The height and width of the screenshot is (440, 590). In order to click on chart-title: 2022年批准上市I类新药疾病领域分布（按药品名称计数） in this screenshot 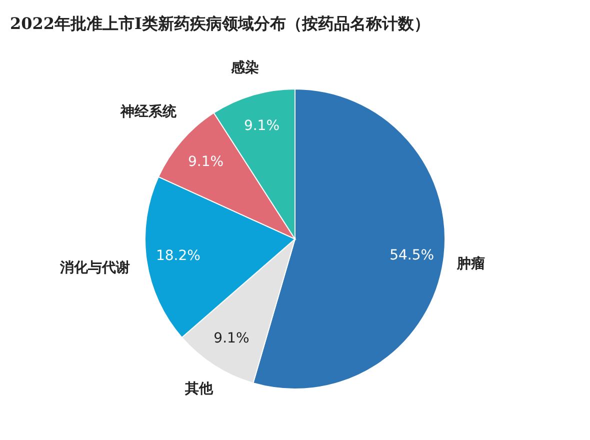, I will do `click(220, 24)`.